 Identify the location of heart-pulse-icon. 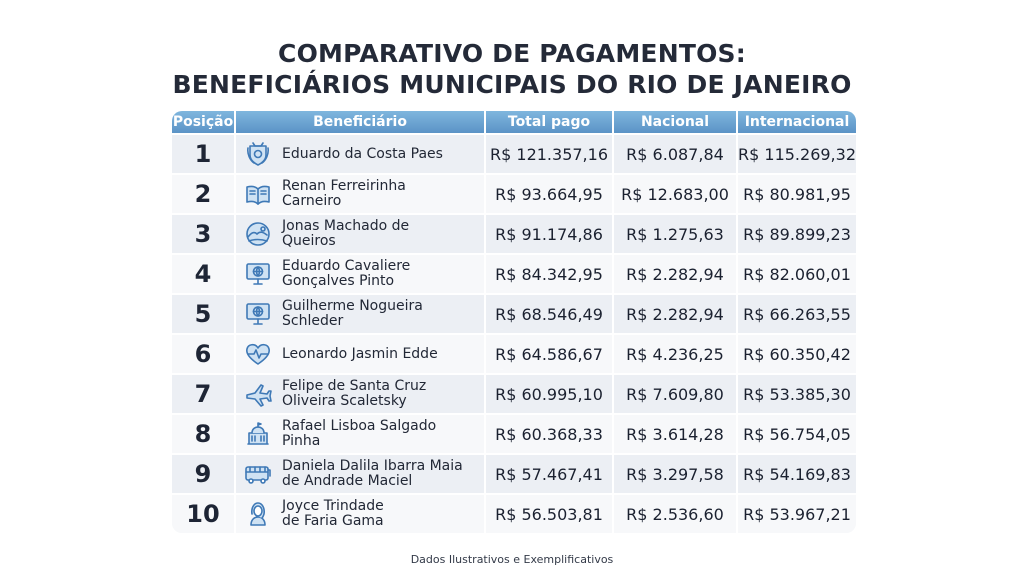
(258, 354).